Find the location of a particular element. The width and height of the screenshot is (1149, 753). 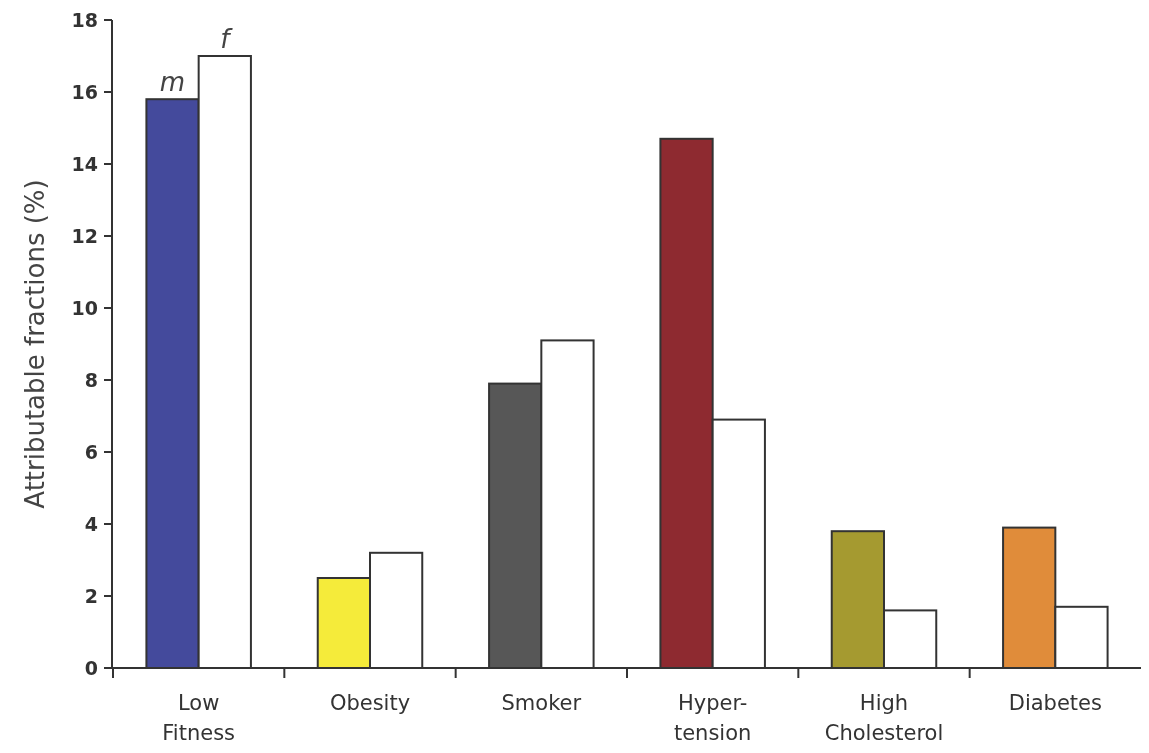

x-tick-label: Hyper- tension is located at coordinates (712, 718).